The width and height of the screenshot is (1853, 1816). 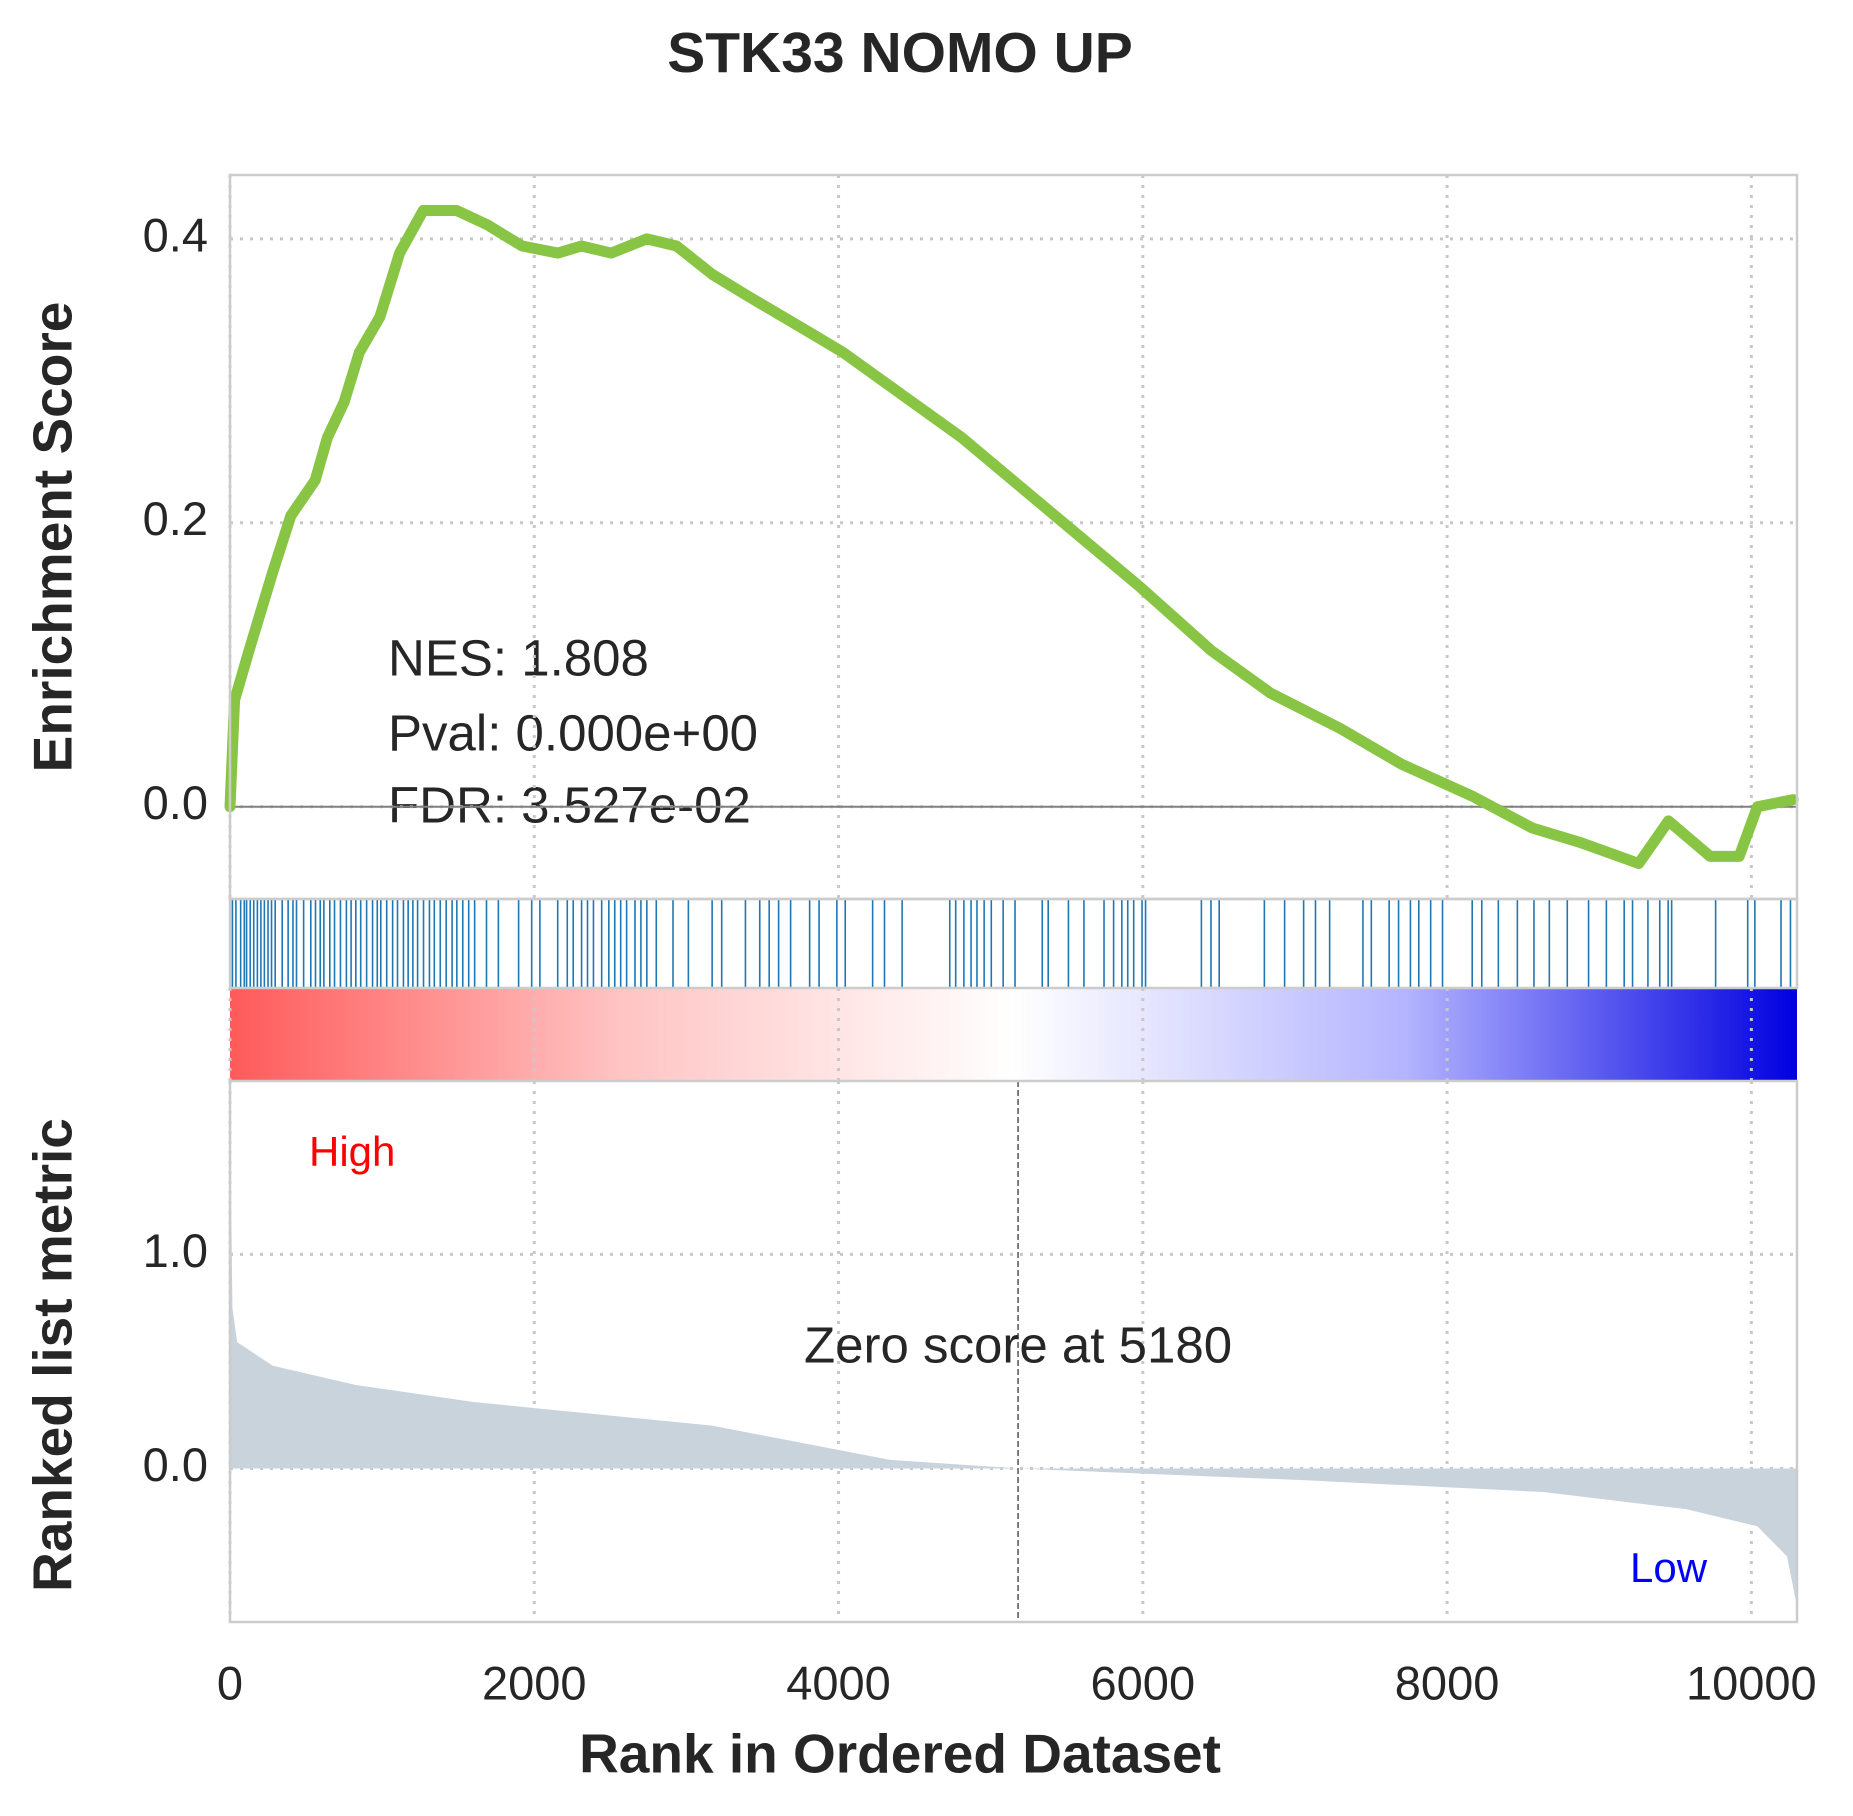 What do you see at coordinates (352, 1151) in the screenshot?
I see `high-label: High` at bounding box center [352, 1151].